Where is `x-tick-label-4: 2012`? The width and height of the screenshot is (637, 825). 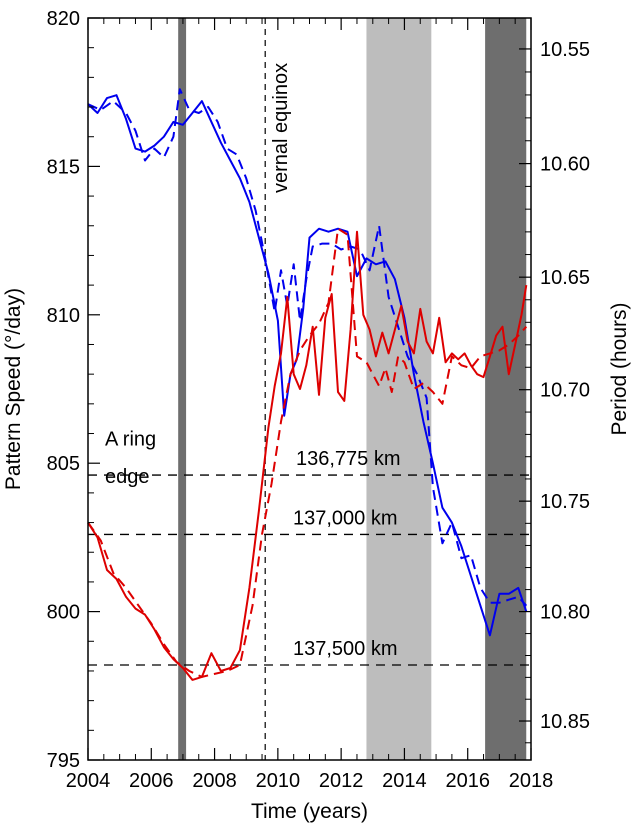 x-tick-label-4: 2012 is located at coordinates (341, 781).